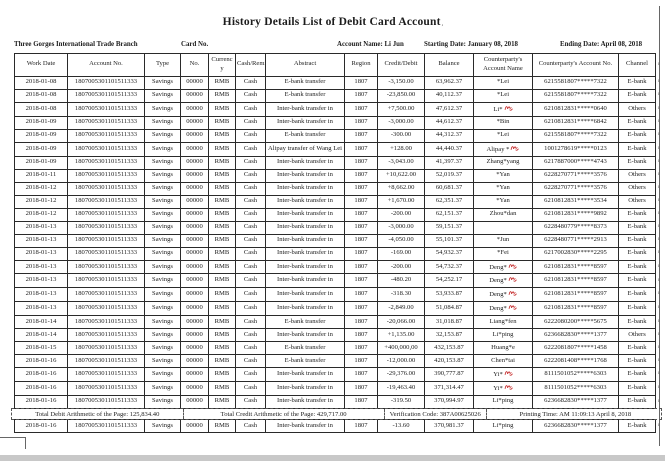  I want to click on column-work-date: Work Date, so click(41, 65).